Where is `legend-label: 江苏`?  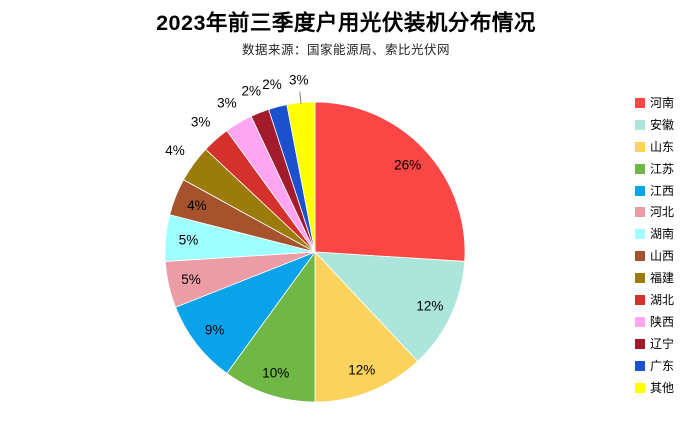 legend-label: 江苏 is located at coordinates (662, 168).